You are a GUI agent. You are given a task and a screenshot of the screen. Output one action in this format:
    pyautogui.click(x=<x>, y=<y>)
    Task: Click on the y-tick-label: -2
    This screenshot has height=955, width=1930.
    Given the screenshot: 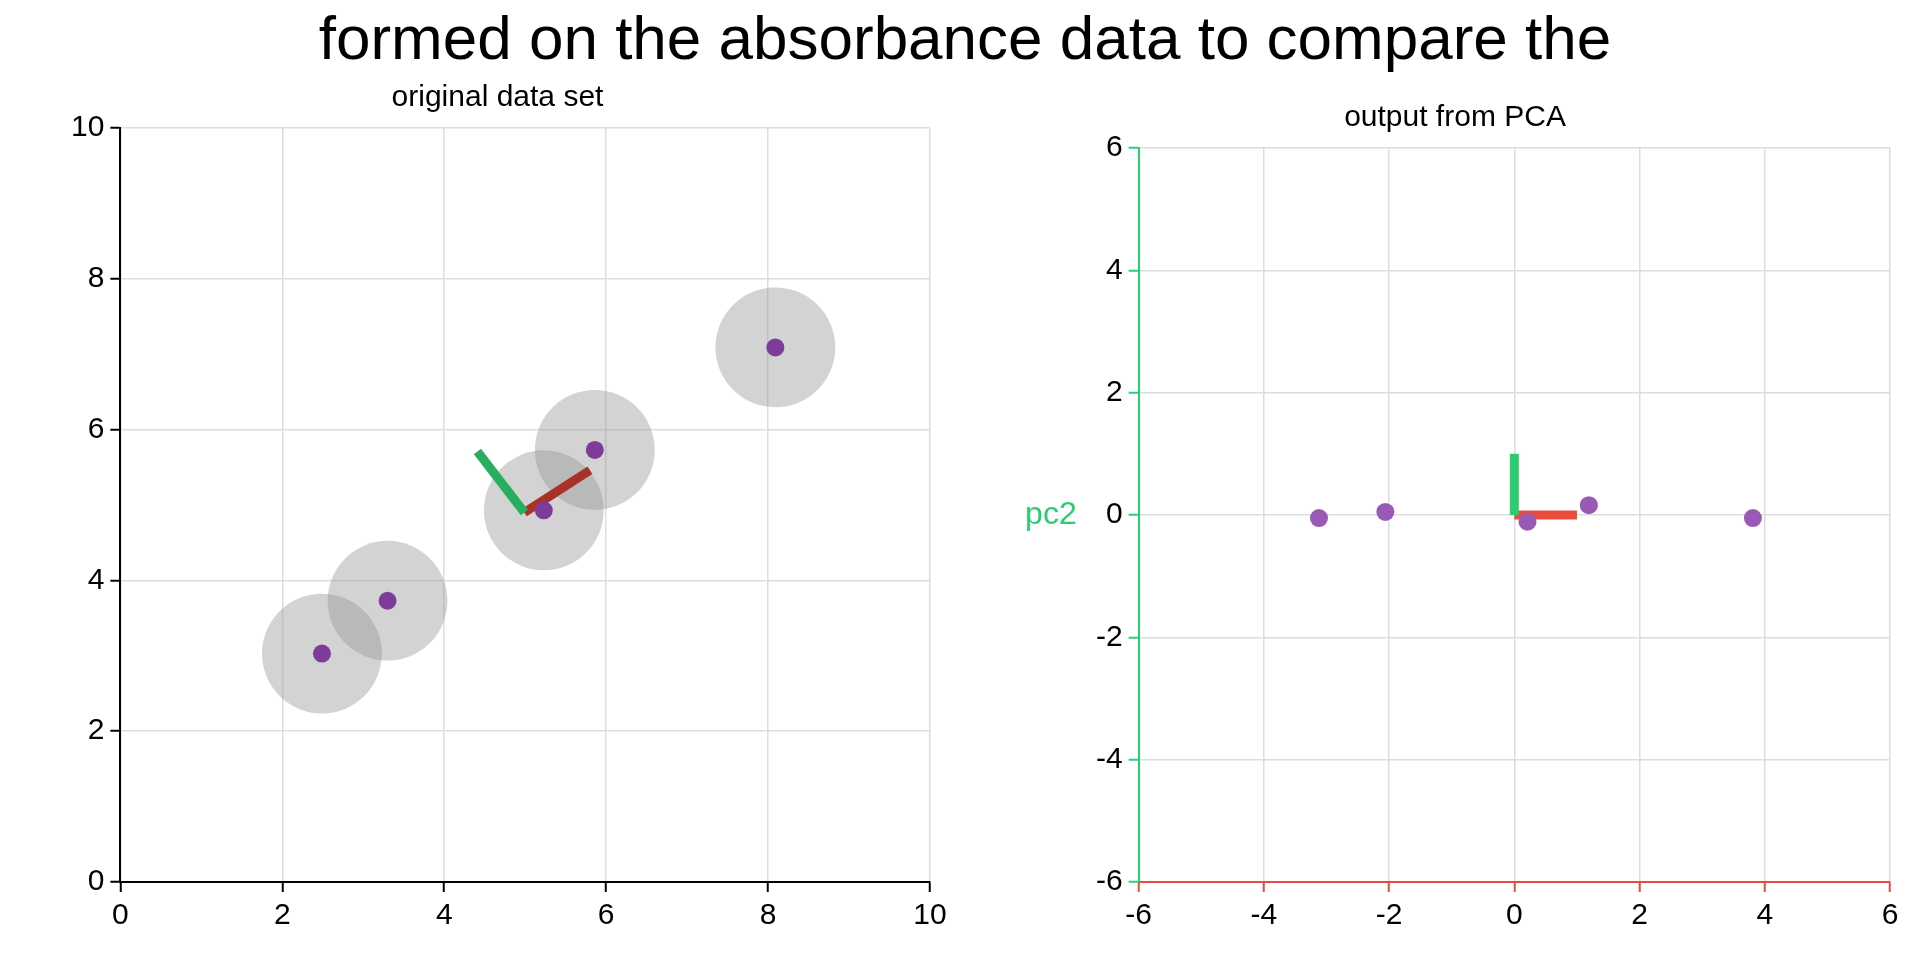 What is the action you would take?
    pyautogui.click(x=1109, y=635)
    